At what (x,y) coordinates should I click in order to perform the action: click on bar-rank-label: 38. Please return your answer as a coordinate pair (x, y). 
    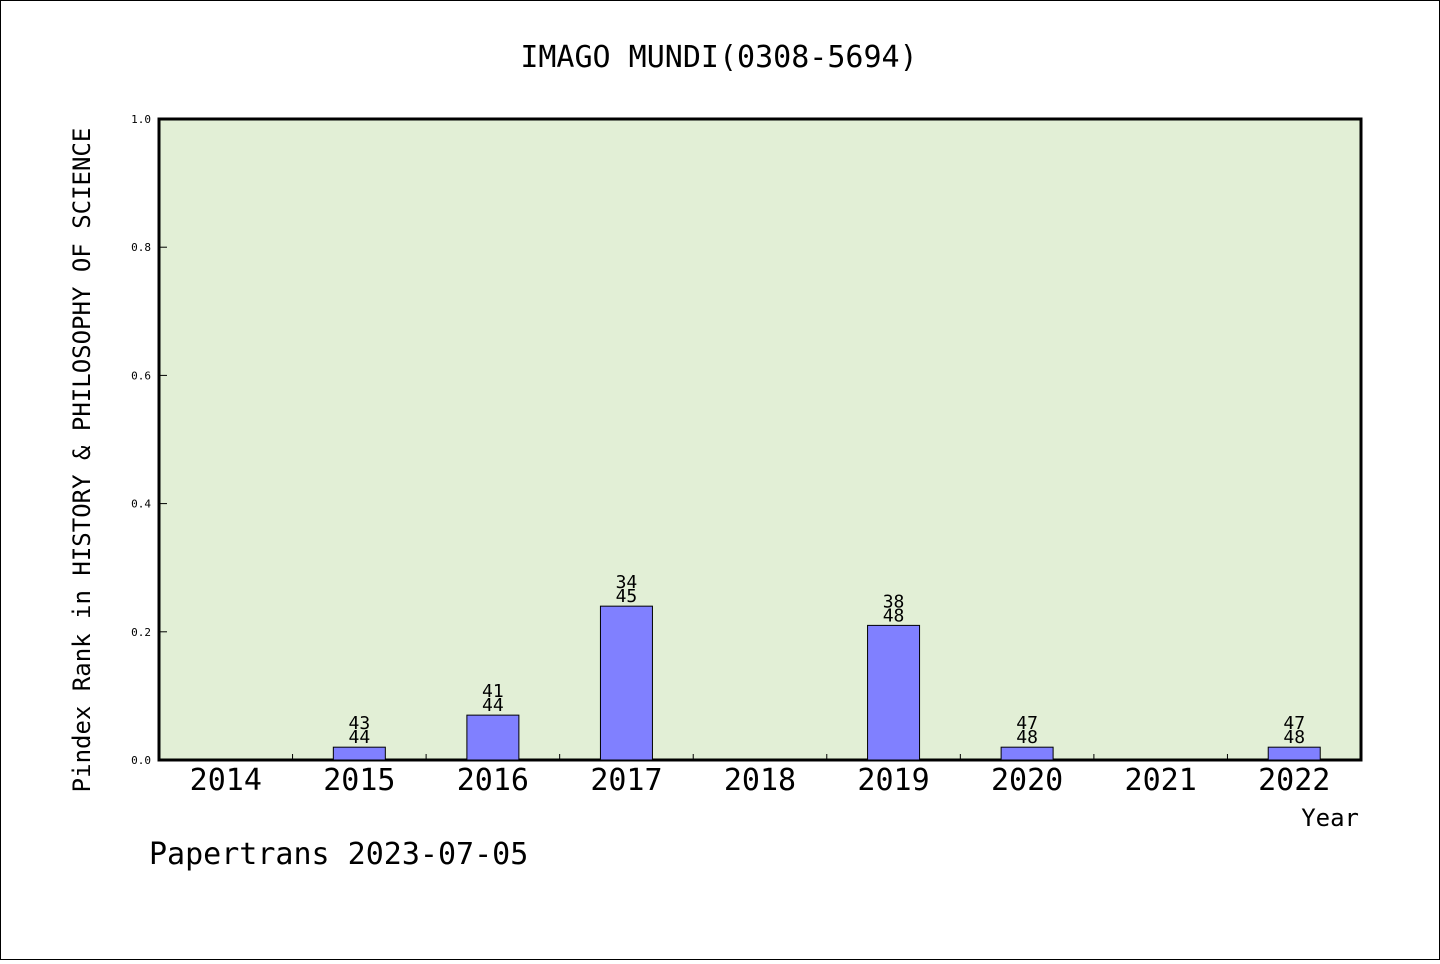
    Looking at the image, I should click on (894, 601).